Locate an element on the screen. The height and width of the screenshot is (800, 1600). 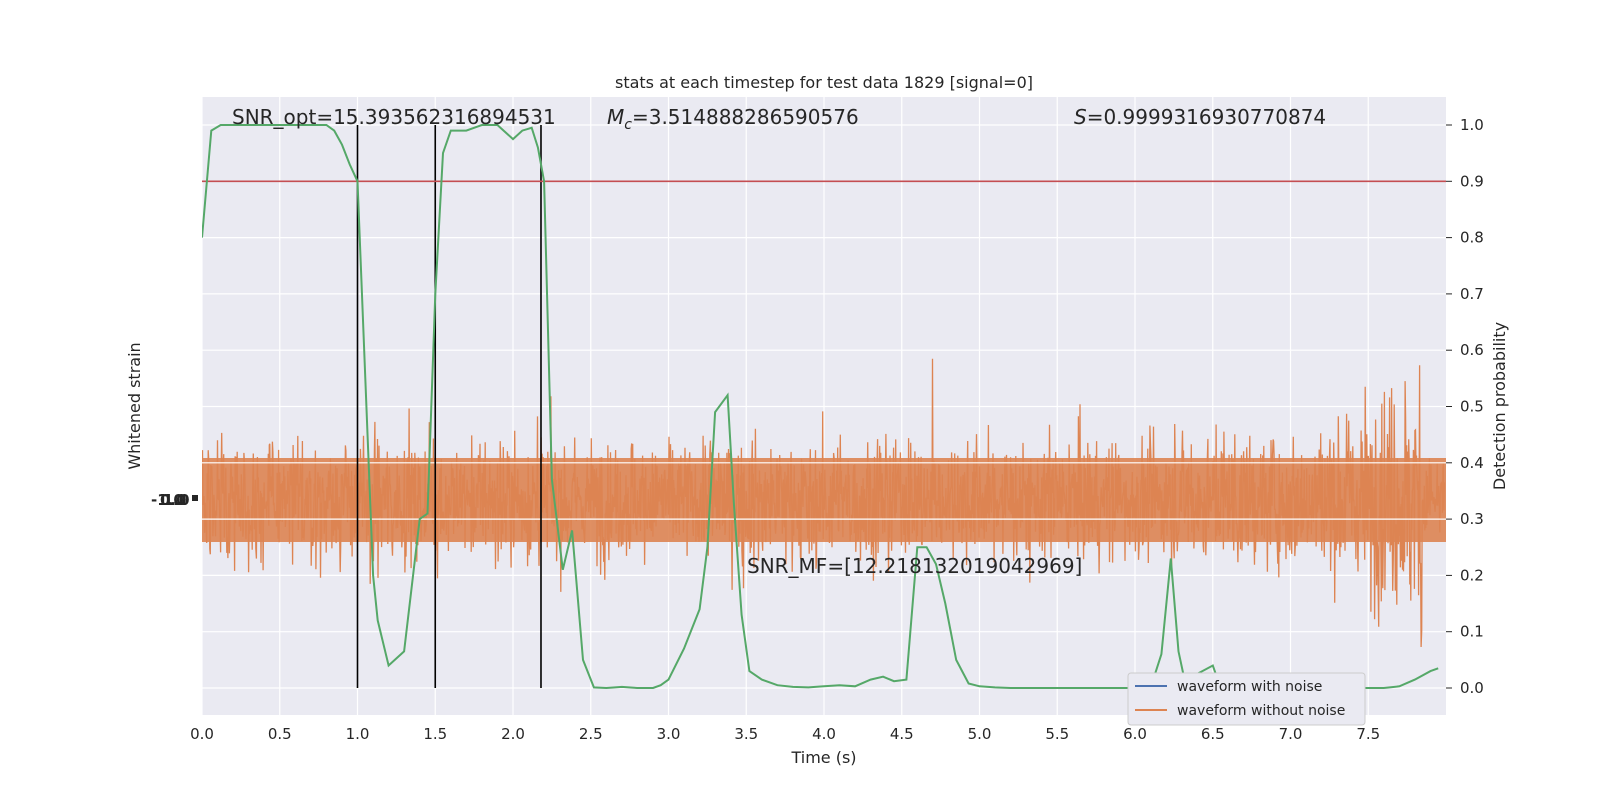
x-tick-label: 3.5 is located at coordinates (746, 734).